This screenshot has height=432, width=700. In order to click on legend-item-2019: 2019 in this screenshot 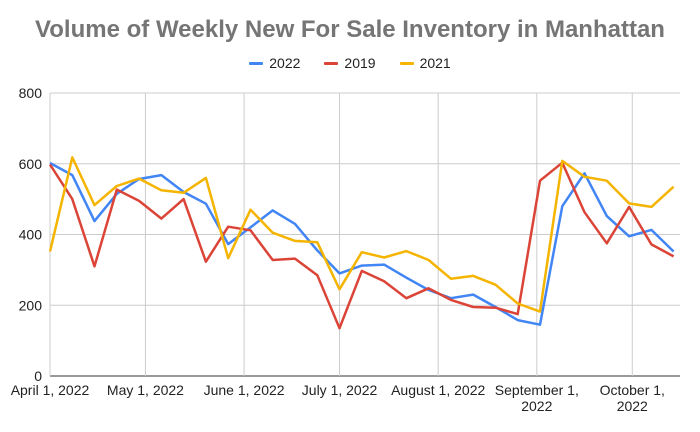, I will do `click(350, 63)`.